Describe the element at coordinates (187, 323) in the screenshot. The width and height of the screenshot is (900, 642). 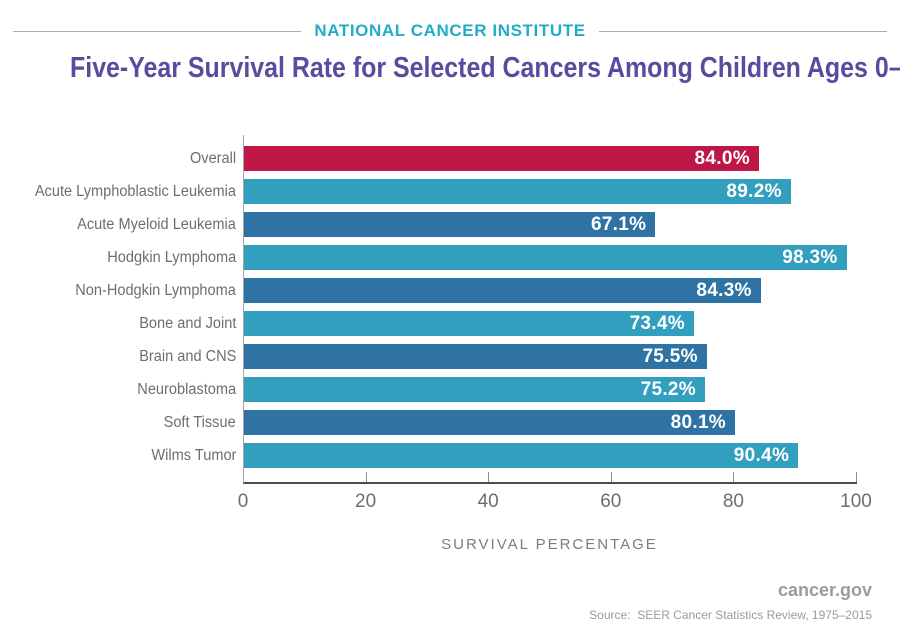
I see `category-label-text: Bone and Joint` at that location.